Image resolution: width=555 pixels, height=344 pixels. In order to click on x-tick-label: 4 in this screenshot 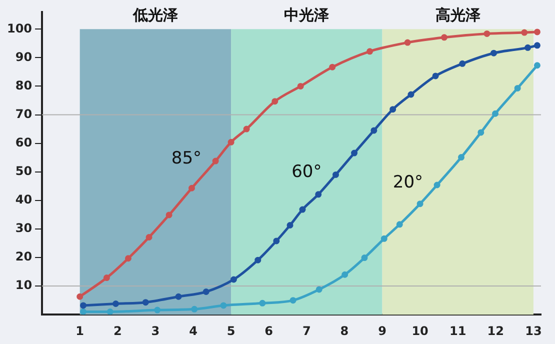, I will do `click(193, 331)`.